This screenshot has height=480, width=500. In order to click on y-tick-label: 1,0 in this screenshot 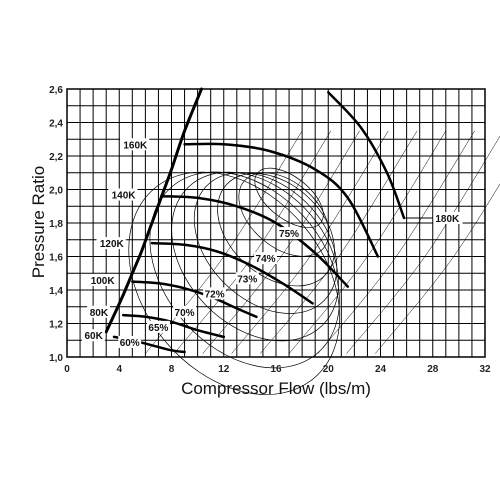, I will do `click(56, 358)`.